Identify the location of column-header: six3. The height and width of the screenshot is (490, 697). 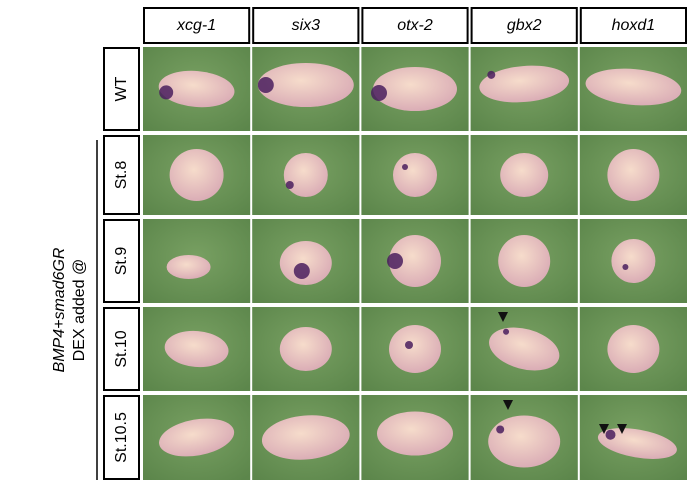
(306, 25).